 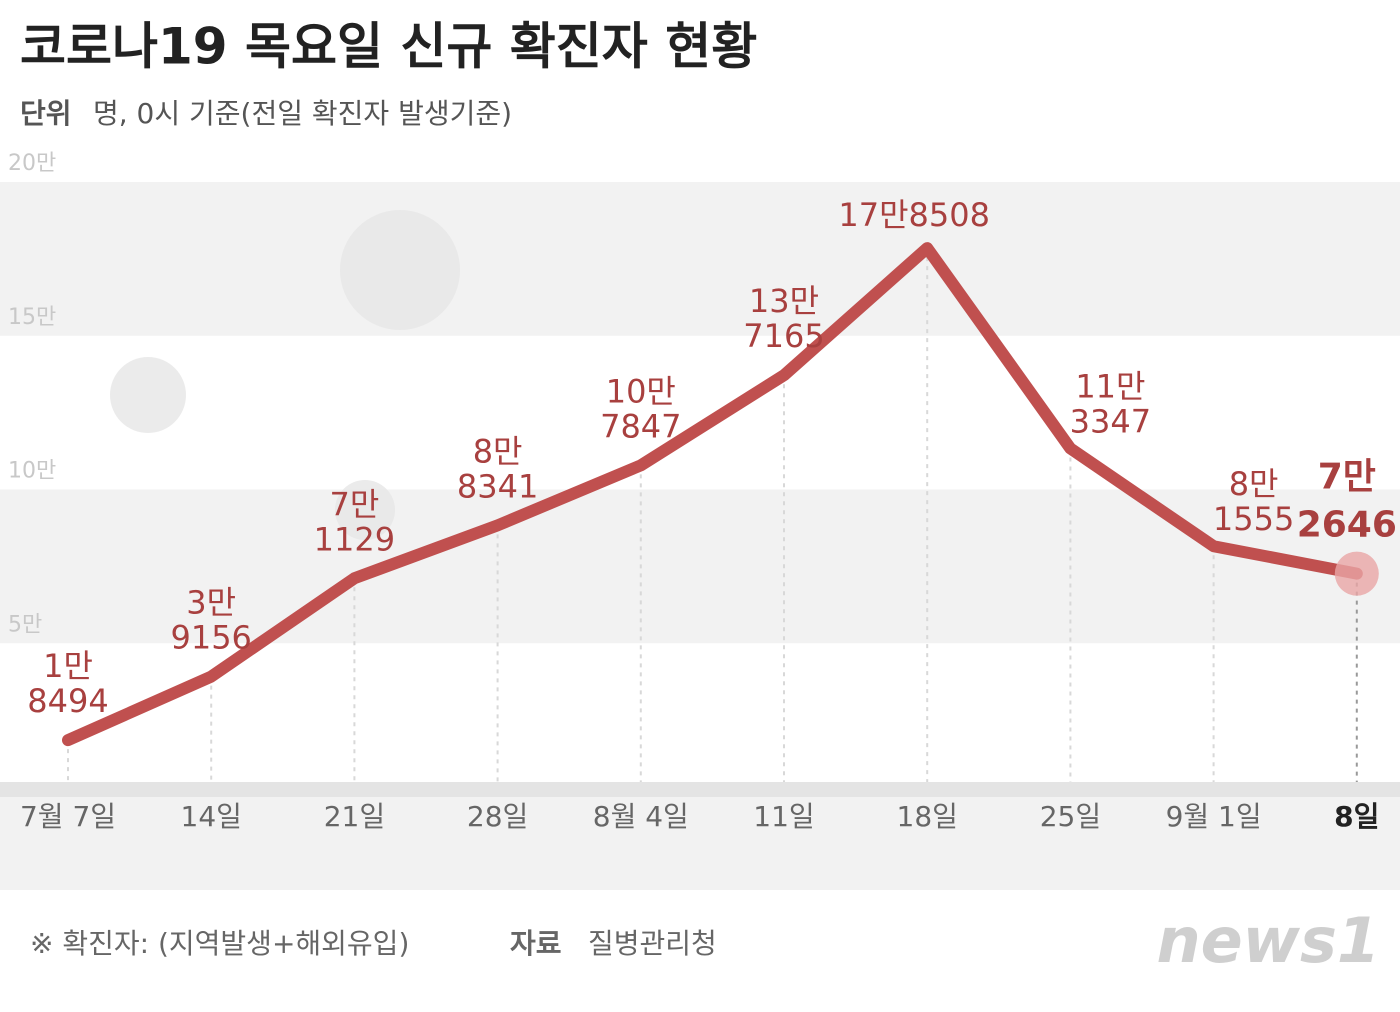 What do you see at coordinates (1214, 816) in the screenshot?
I see `x-tick-label: 9월 1일` at bounding box center [1214, 816].